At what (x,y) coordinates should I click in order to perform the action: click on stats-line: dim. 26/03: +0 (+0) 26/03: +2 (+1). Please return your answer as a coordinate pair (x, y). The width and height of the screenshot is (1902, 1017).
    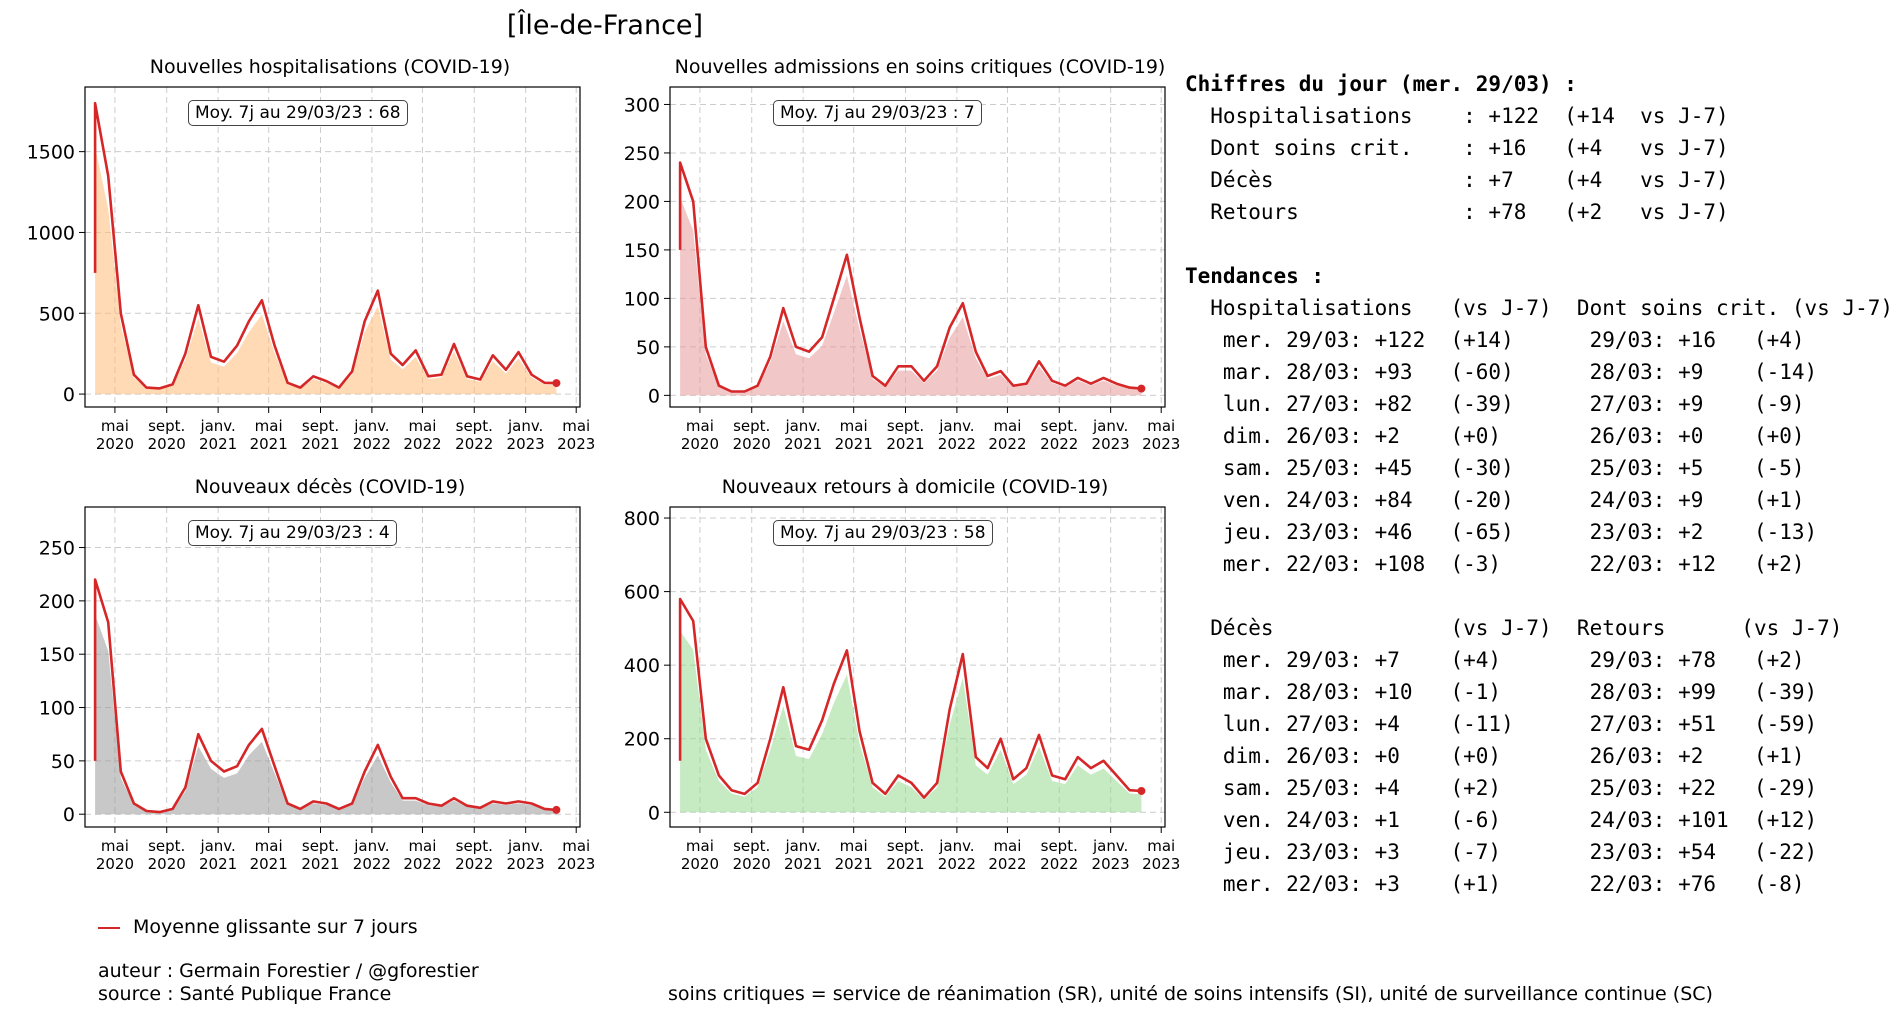
    Looking at the image, I should click on (1495, 756).